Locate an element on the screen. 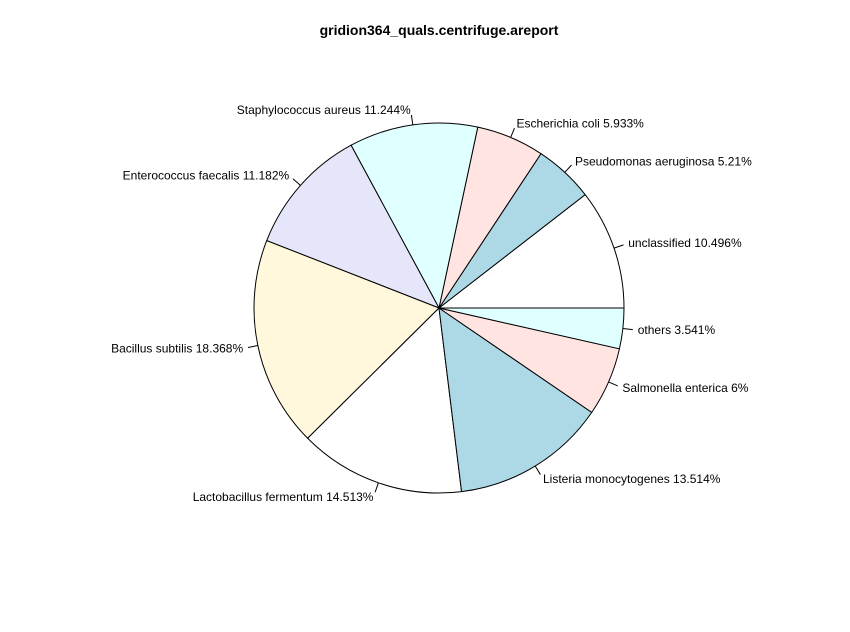 The height and width of the screenshot is (632, 850). slice-label: Staphylococcus aureus 11.244% is located at coordinates (324, 110).